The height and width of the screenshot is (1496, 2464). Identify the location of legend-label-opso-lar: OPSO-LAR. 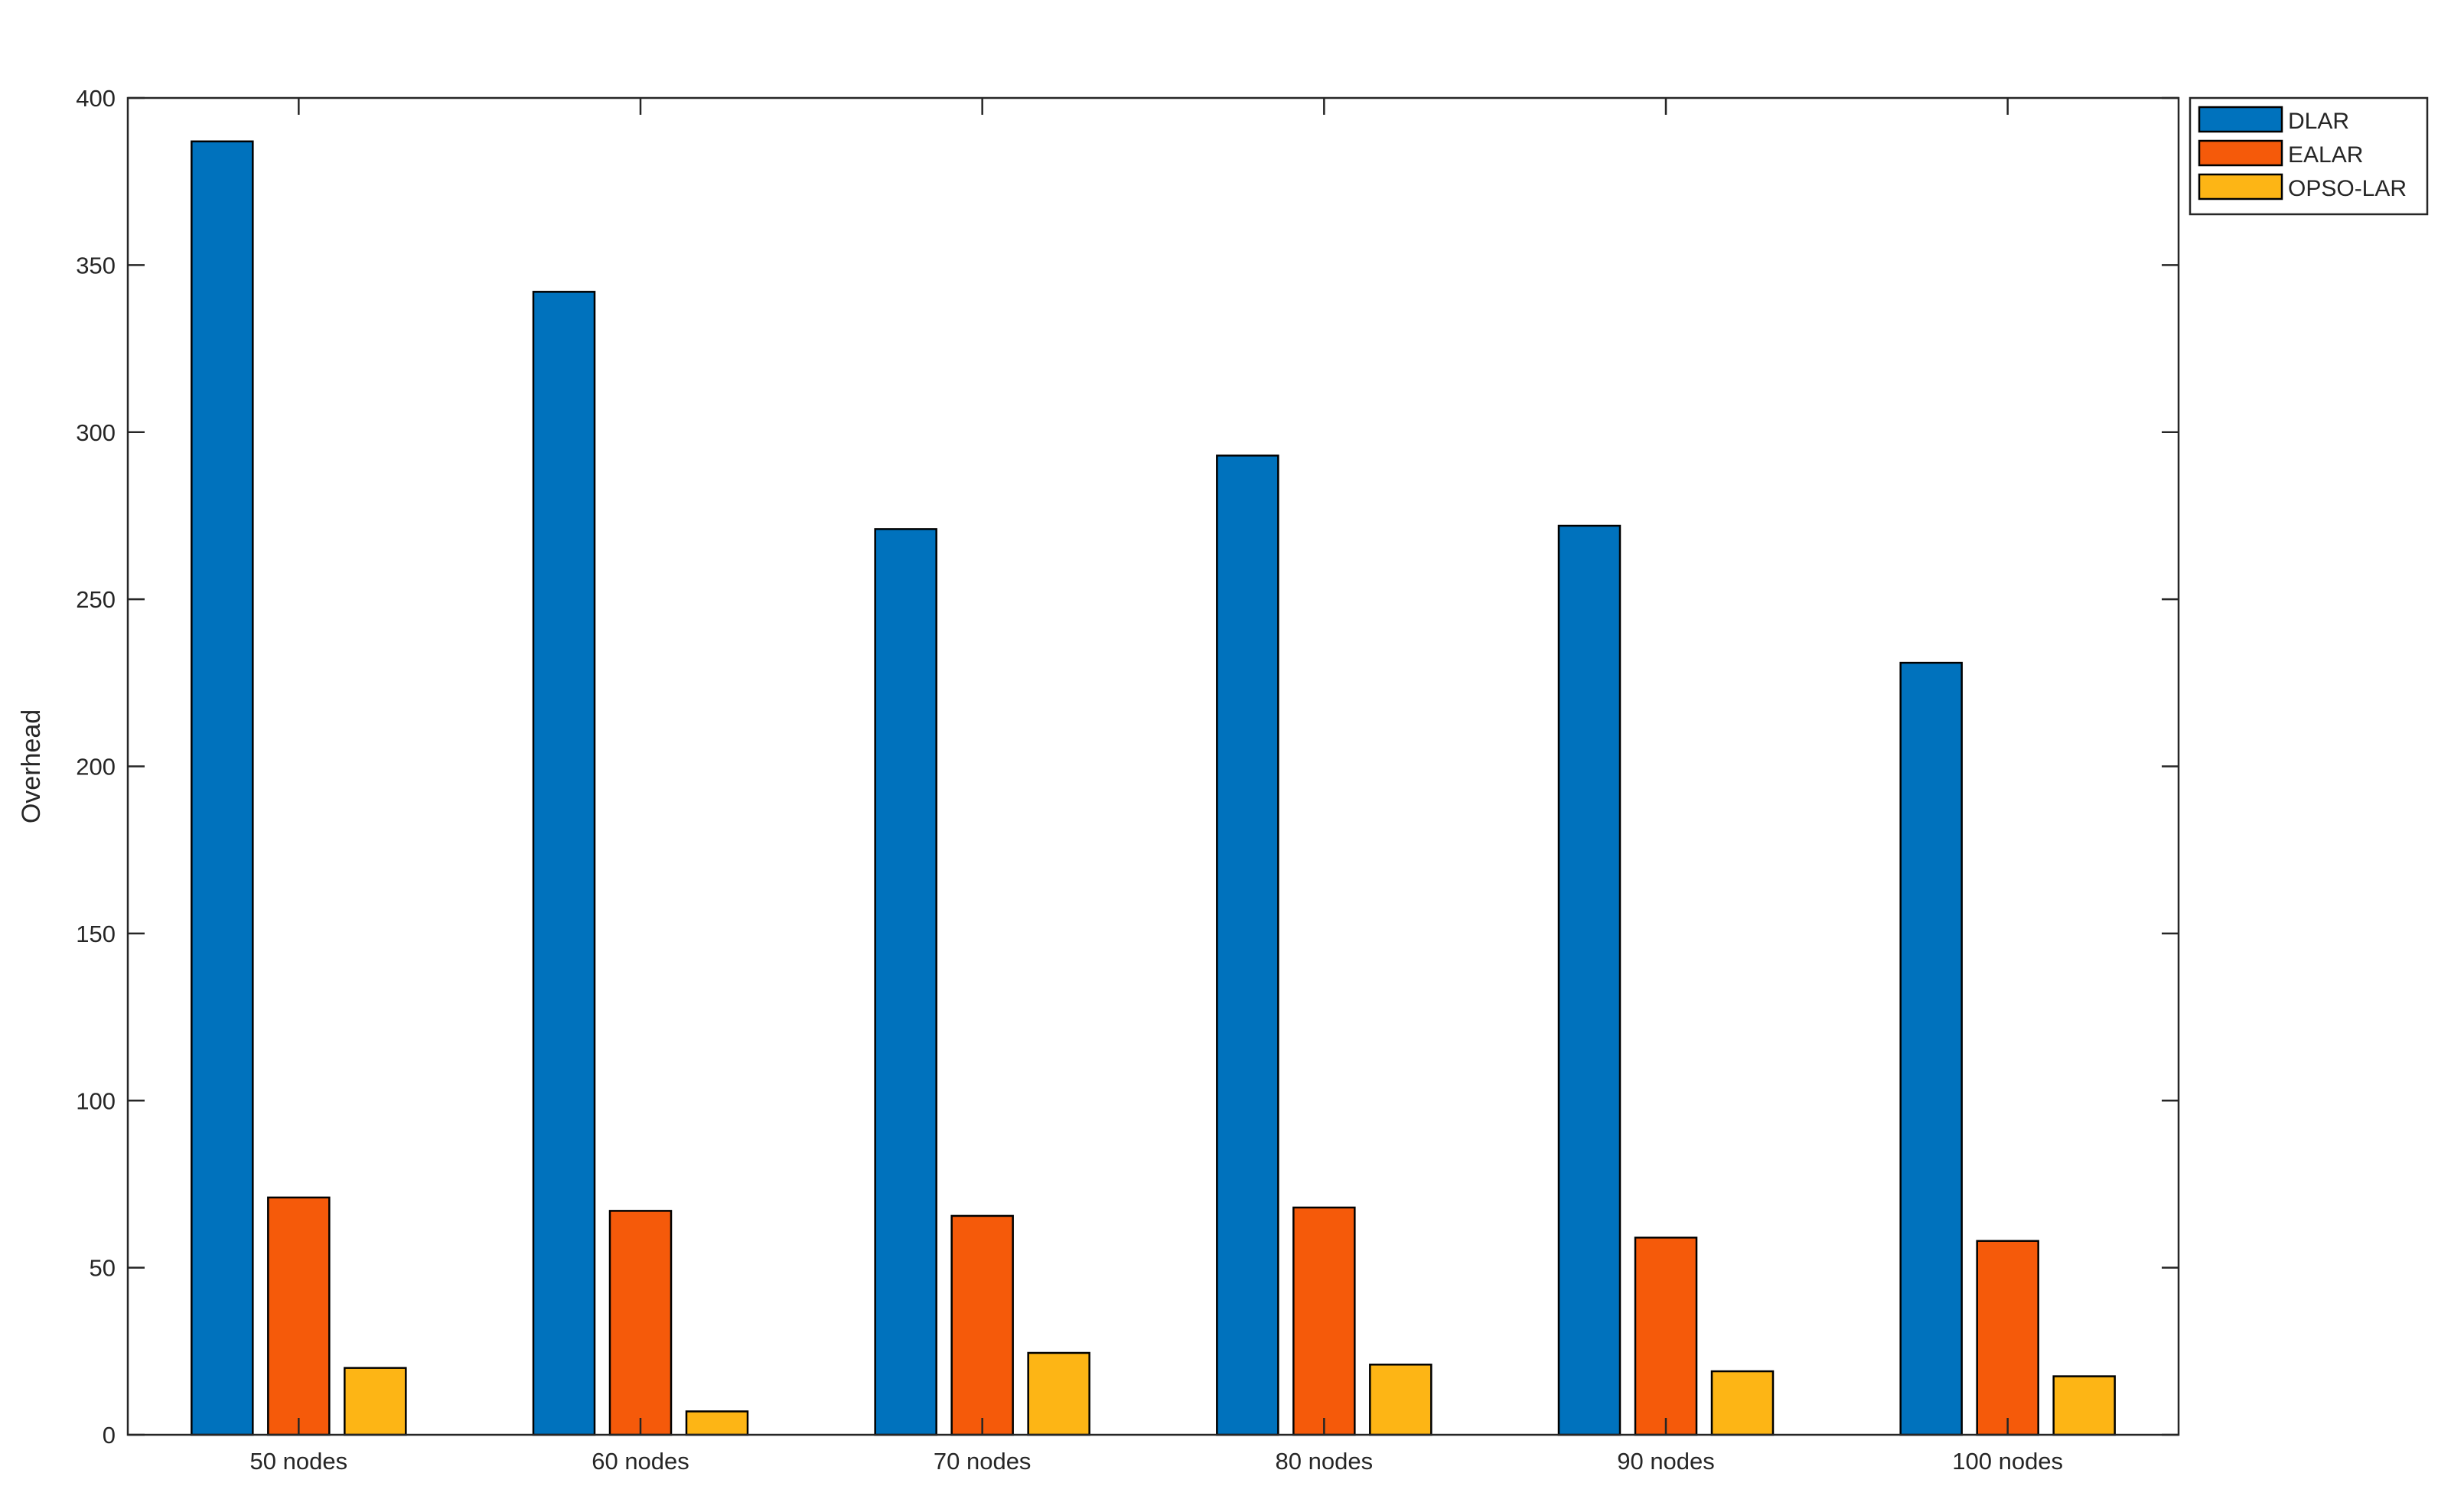
(2347, 188).